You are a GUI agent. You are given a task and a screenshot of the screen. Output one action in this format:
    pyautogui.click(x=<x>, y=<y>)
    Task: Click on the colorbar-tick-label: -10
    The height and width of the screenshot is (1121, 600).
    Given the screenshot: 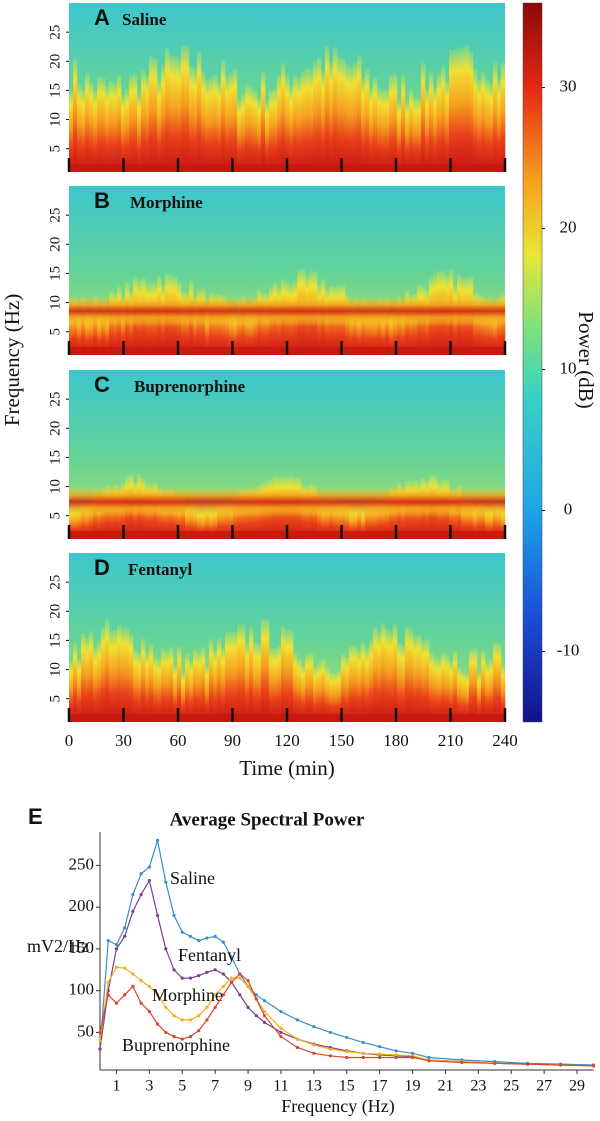 What is the action you would take?
    pyautogui.click(x=568, y=649)
    